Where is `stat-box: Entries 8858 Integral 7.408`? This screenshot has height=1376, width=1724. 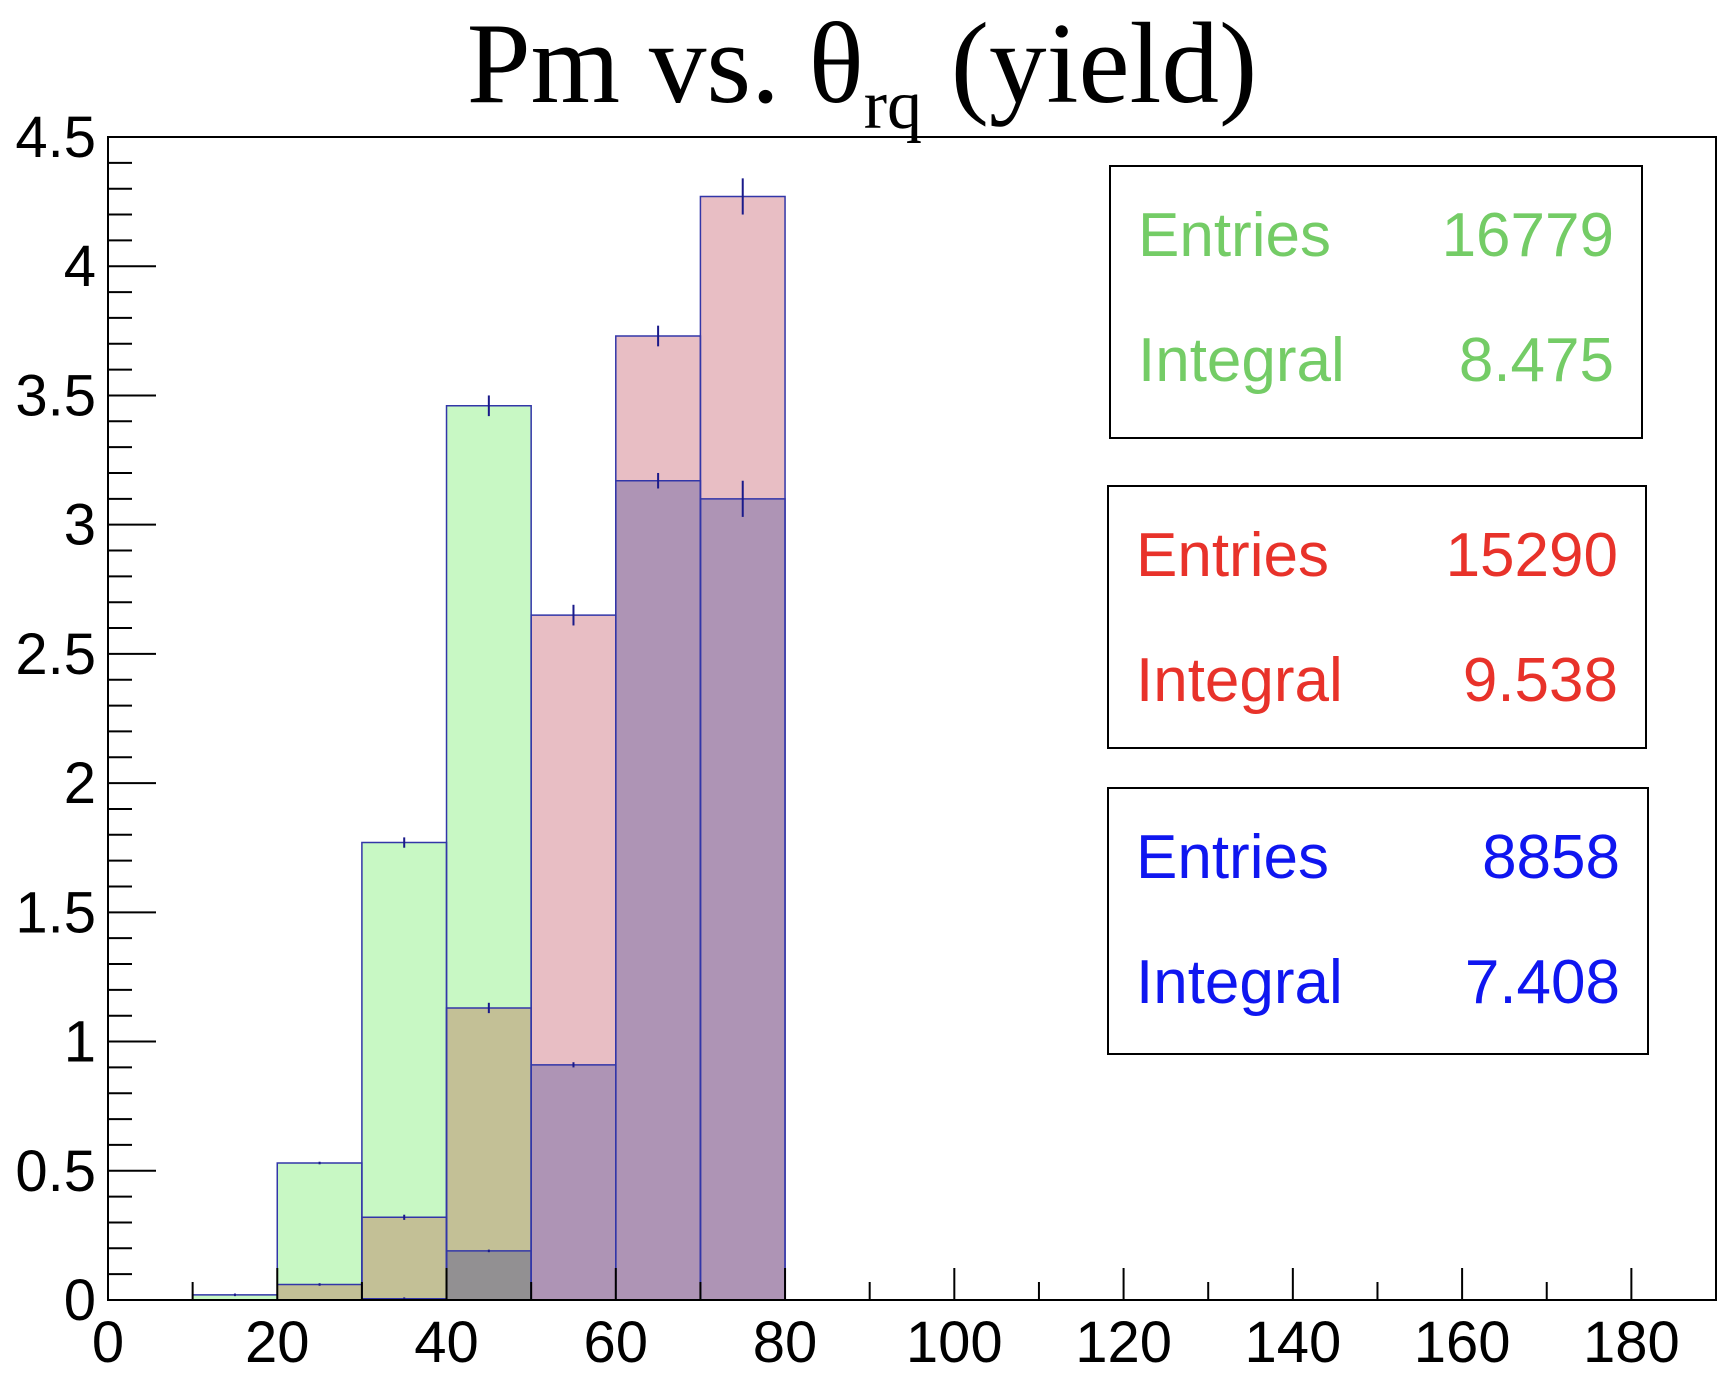
stat-box: Entries 8858 Integral 7.408 is located at coordinates (1378, 921).